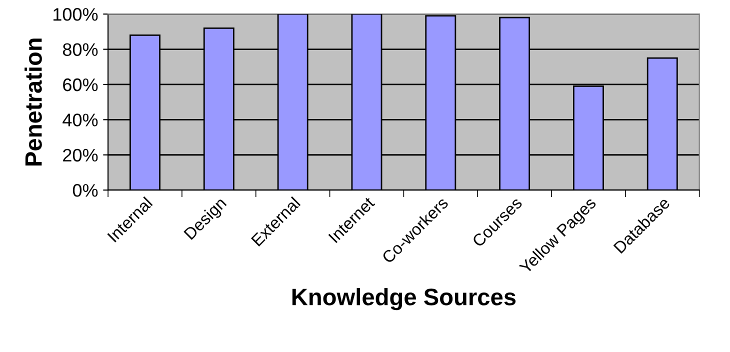  I want to click on y-tick-label: 40%, so click(80, 120).